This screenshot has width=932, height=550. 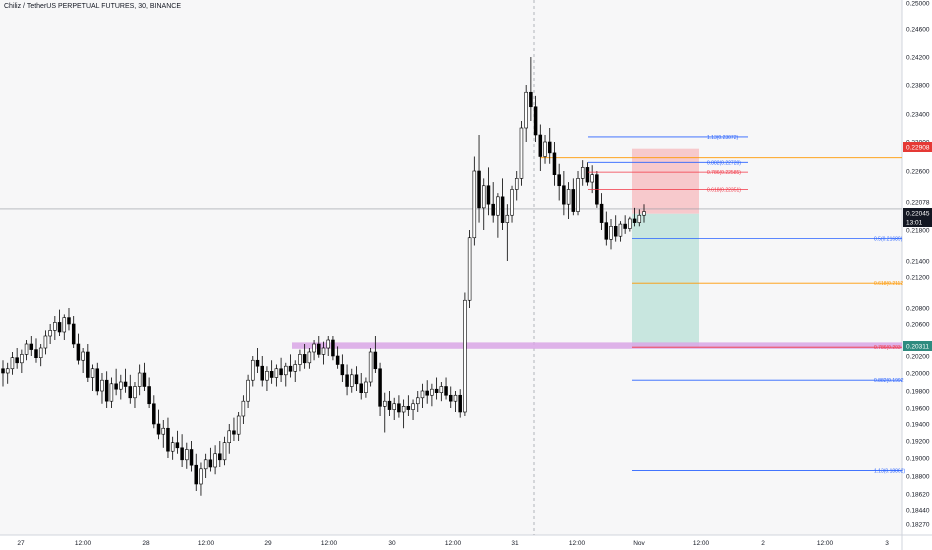 I want to click on price-tick-label: 0.23800, so click(x=918, y=86).